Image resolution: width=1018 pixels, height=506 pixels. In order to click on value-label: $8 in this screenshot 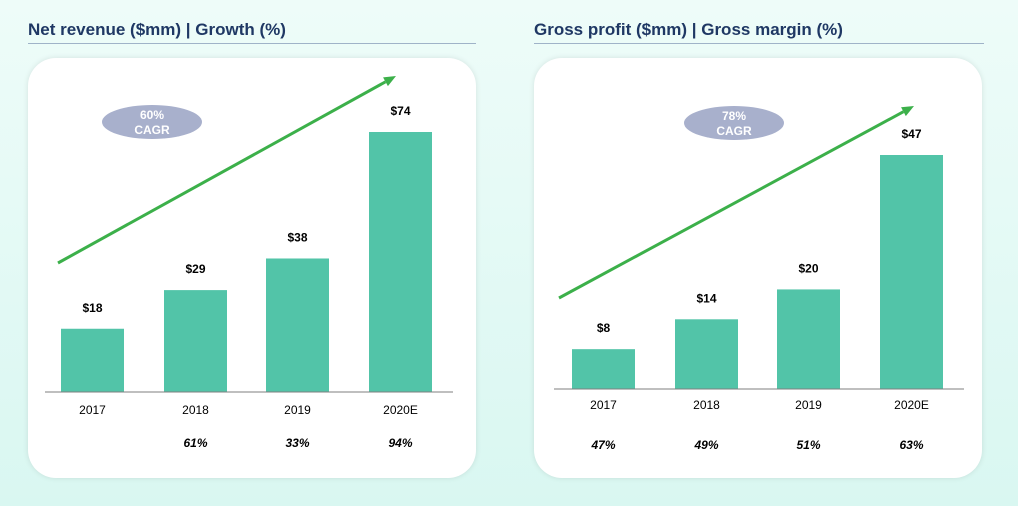, I will do `click(604, 328)`.